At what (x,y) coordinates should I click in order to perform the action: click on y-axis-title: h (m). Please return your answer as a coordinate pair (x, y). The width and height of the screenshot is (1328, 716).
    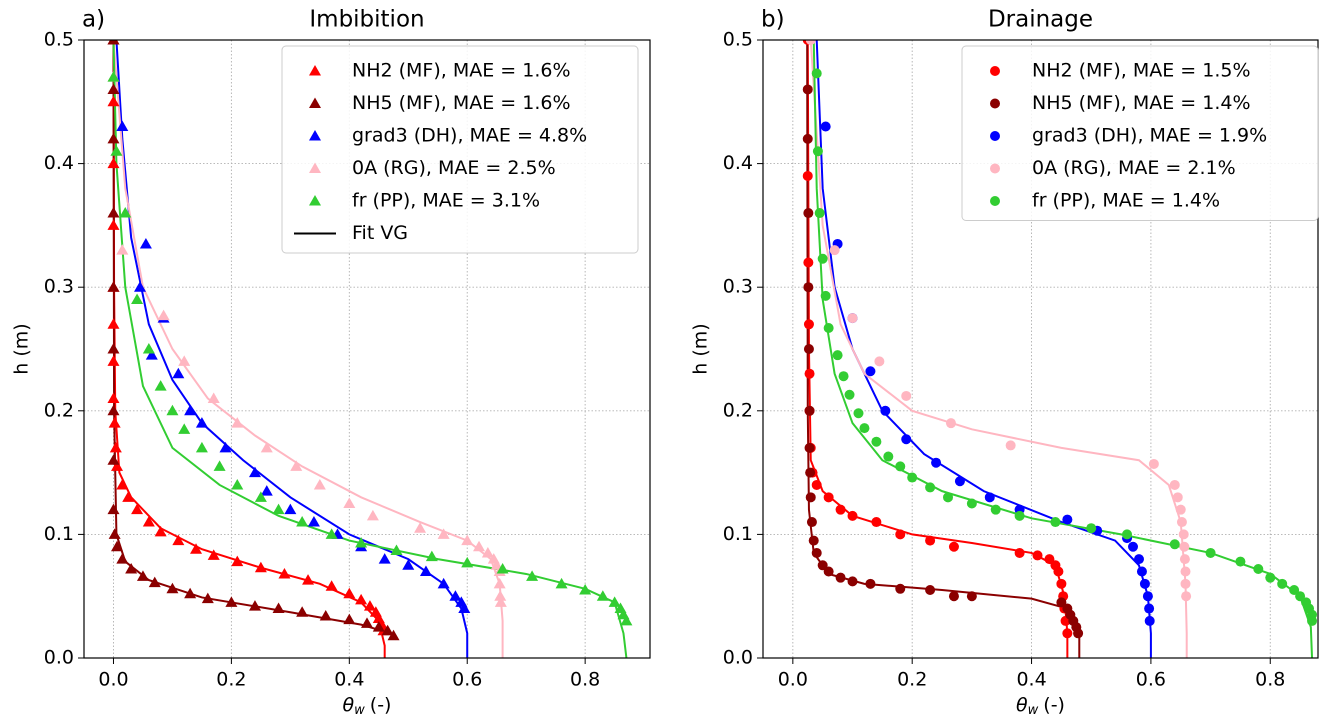
    Looking at the image, I should click on (22, 348).